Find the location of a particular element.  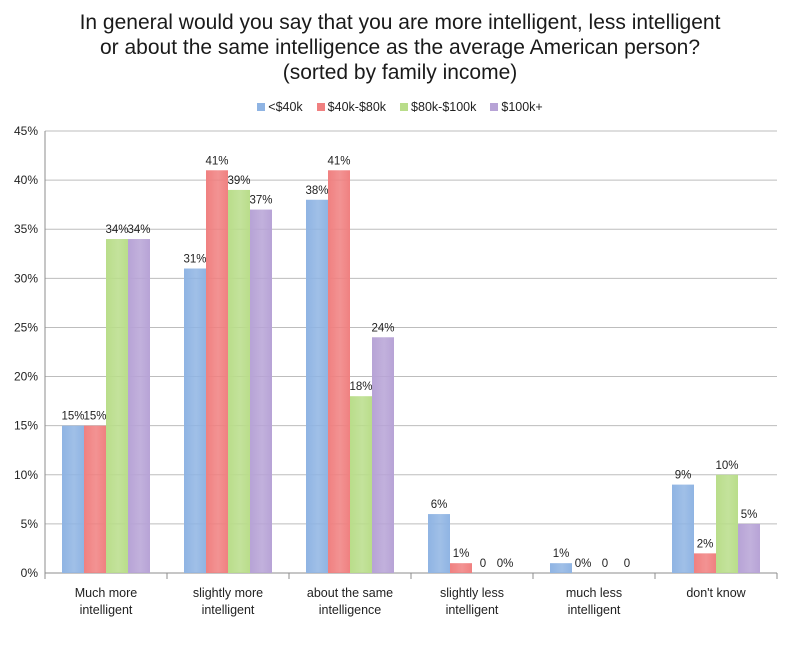

legend-item-100k-plus: $100k+ is located at coordinates (516, 107).